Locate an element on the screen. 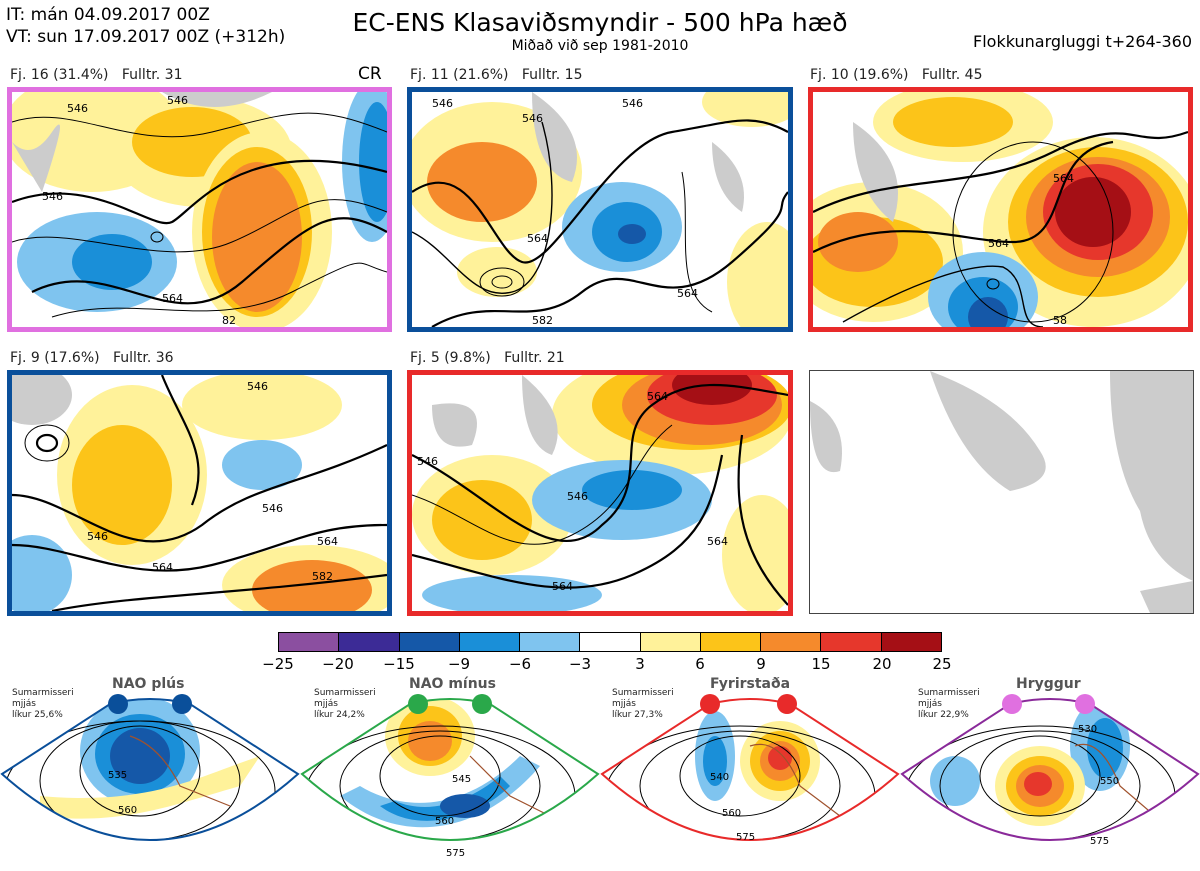 This screenshot has width=1200, height=871. regime-name: NAO plús is located at coordinates (148, 684).